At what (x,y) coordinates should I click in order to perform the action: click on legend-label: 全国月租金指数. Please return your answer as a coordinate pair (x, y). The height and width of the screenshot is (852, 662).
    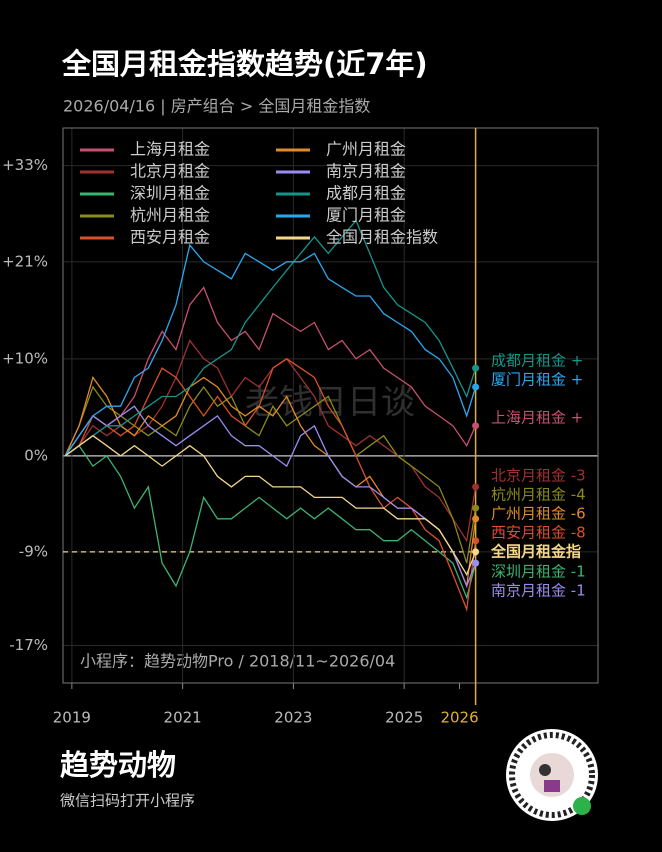
    Looking at the image, I should click on (382, 237).